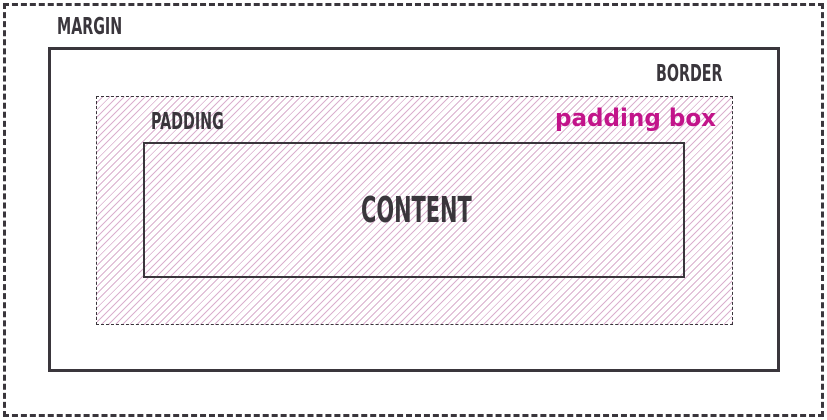  What do you see at coordinates (689, 74) in the screenshot?
I see `border-label: BORDER` at bounding box center [689, 74].